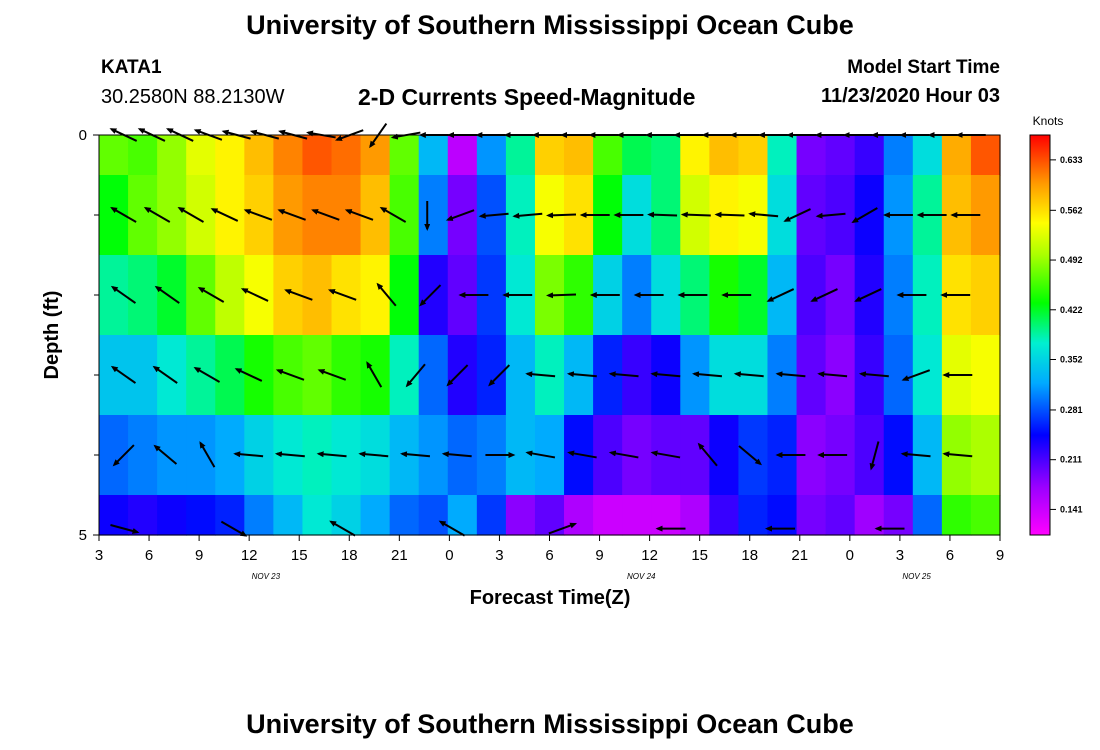  Describe the element at coordinates (1066, 334) in the screenshot. I see `colorbar-ticks: 0.633 0.562 0.492 0.422 0.352 0.281 0.211 0.141` at that location.